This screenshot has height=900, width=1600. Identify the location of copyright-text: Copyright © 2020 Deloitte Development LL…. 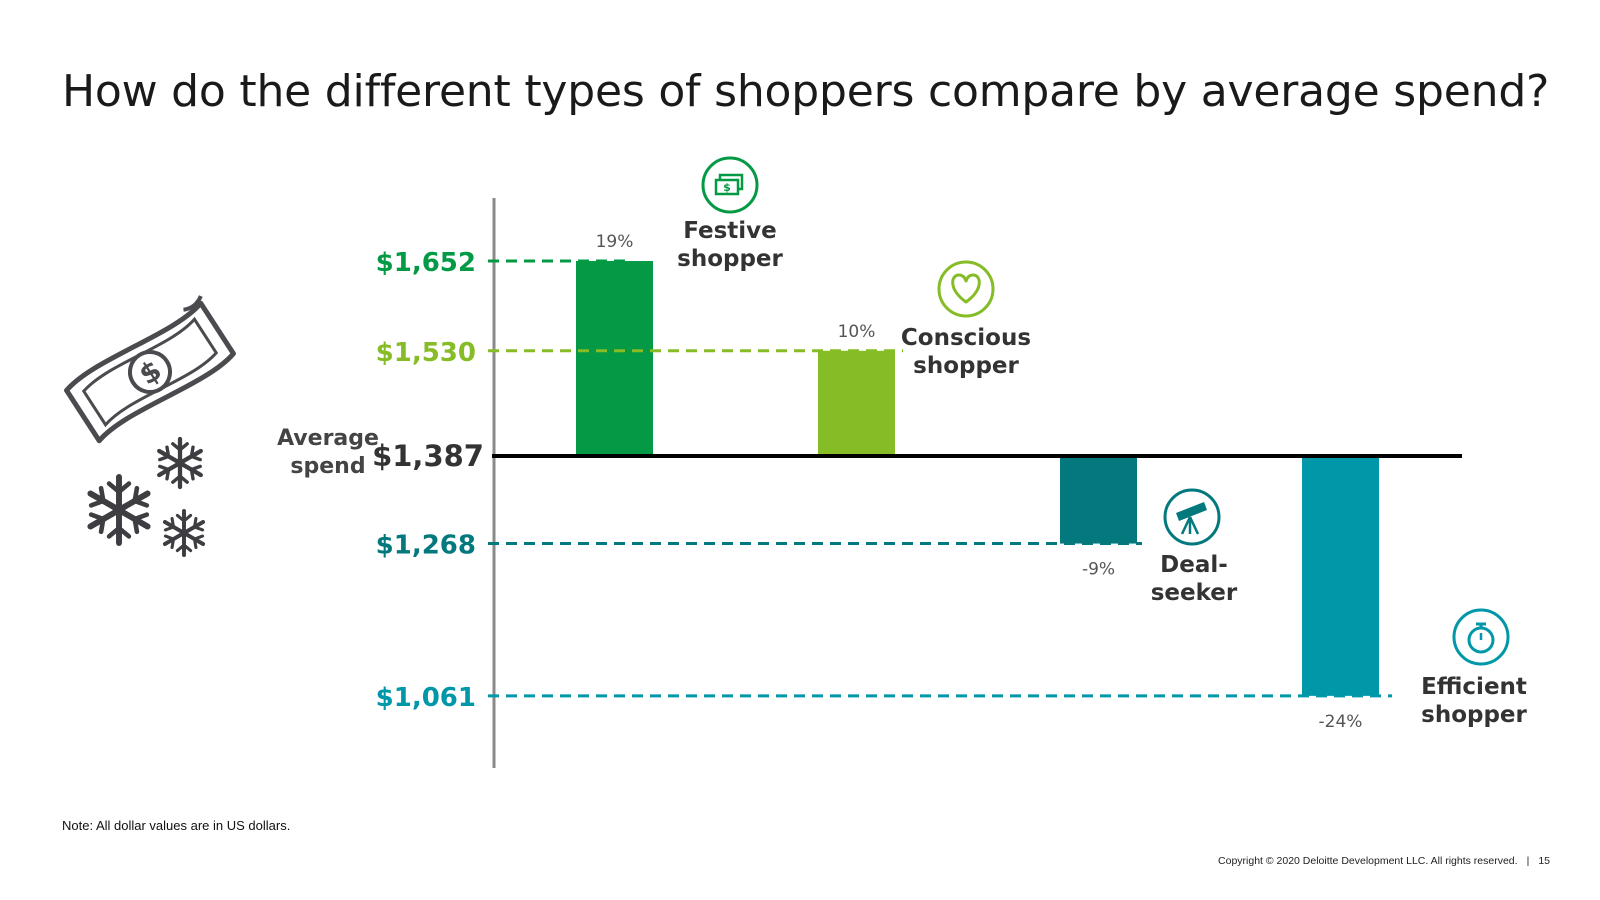
(1368, 861).